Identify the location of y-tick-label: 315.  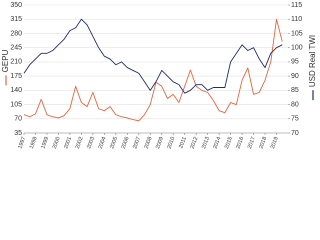
(16, 19).